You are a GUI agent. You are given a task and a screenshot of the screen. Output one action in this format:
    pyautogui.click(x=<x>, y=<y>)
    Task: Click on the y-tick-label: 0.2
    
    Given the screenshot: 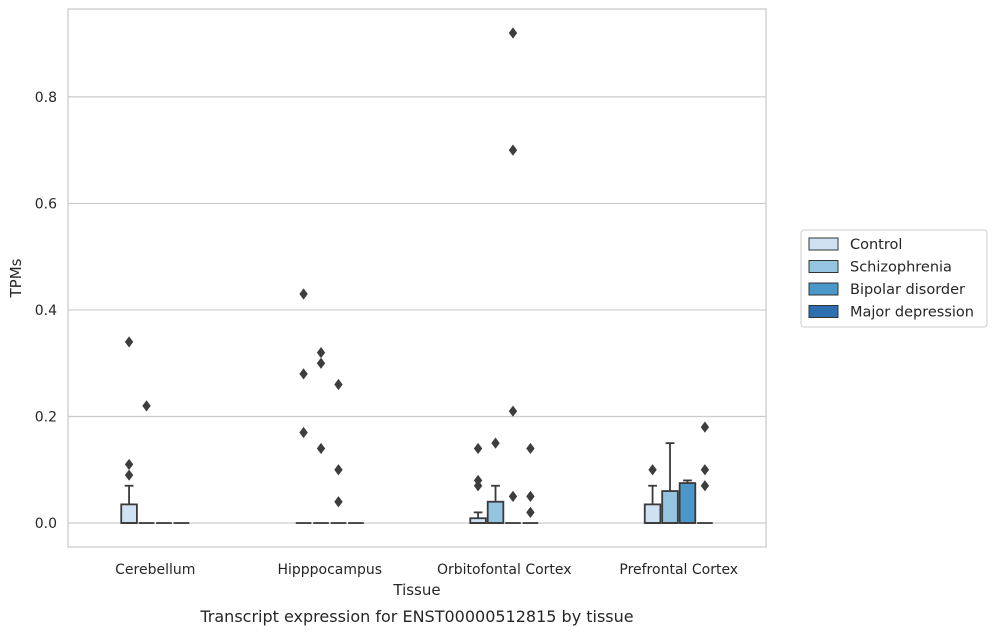 What is the action you would take?
    pyautogui.click(x=46, y=417)
    